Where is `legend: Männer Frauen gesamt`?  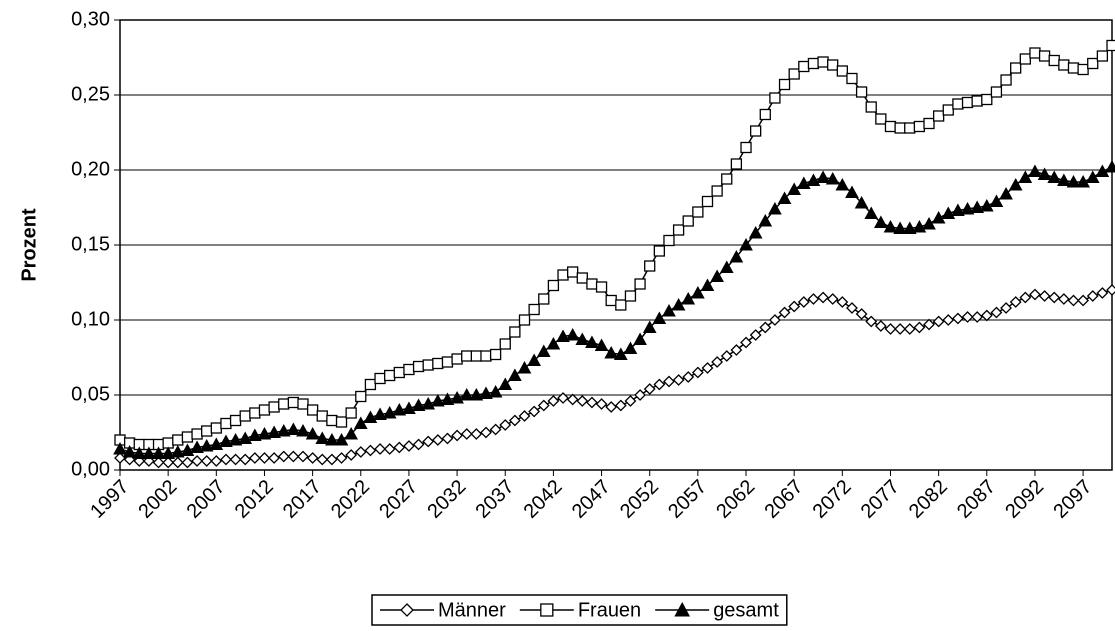
legend: Männer Frauen gesamt is located at coordinates (579, 610).